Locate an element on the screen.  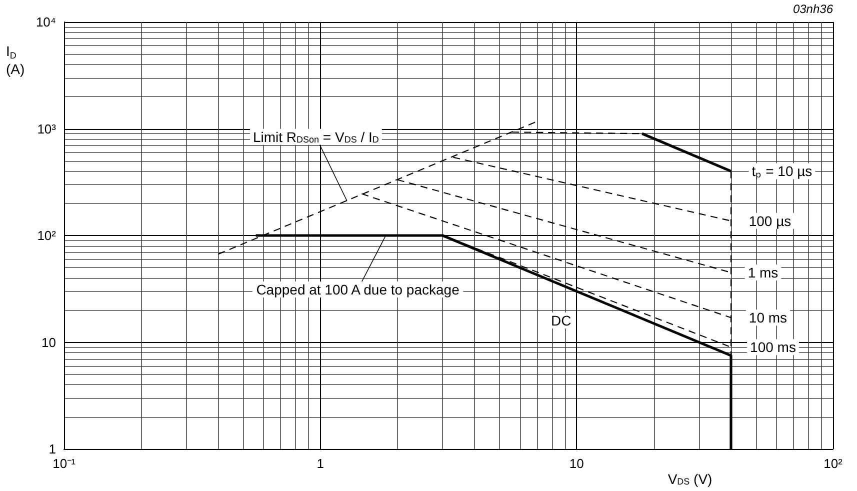
text: 03nh36 is located at coordinates (813, 9).